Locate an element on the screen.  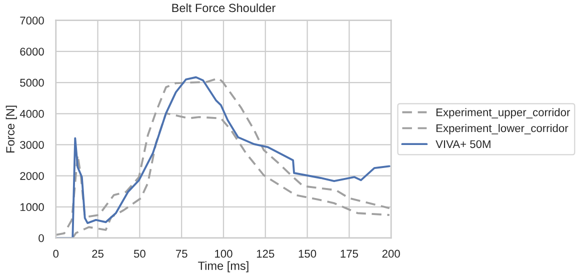
x-tick-label: 0 is located at coordinates (56, 254).